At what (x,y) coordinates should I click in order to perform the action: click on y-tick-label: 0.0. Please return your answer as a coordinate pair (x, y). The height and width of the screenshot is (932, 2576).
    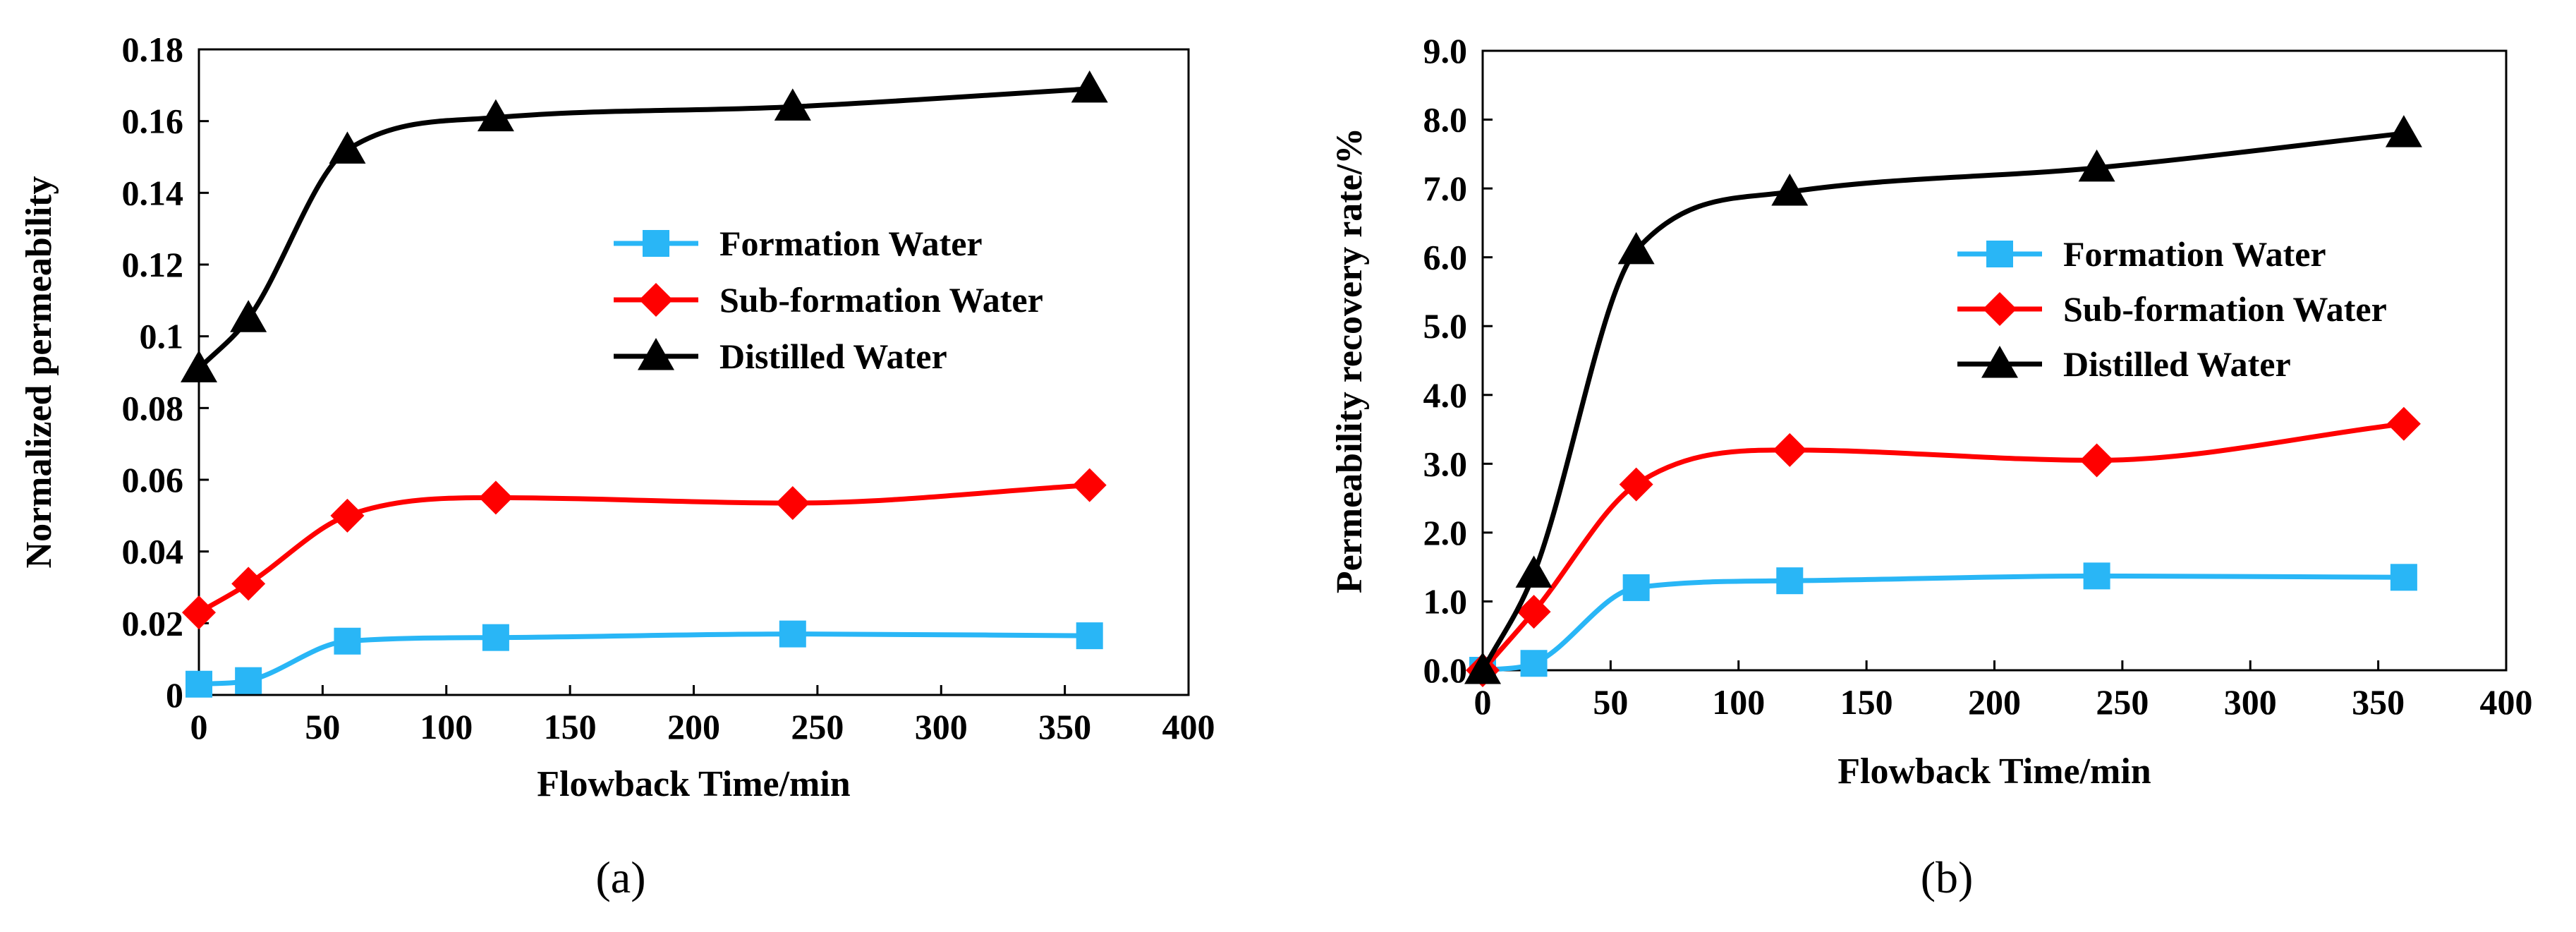
    Looking at the image, I should click on (1445, 670).